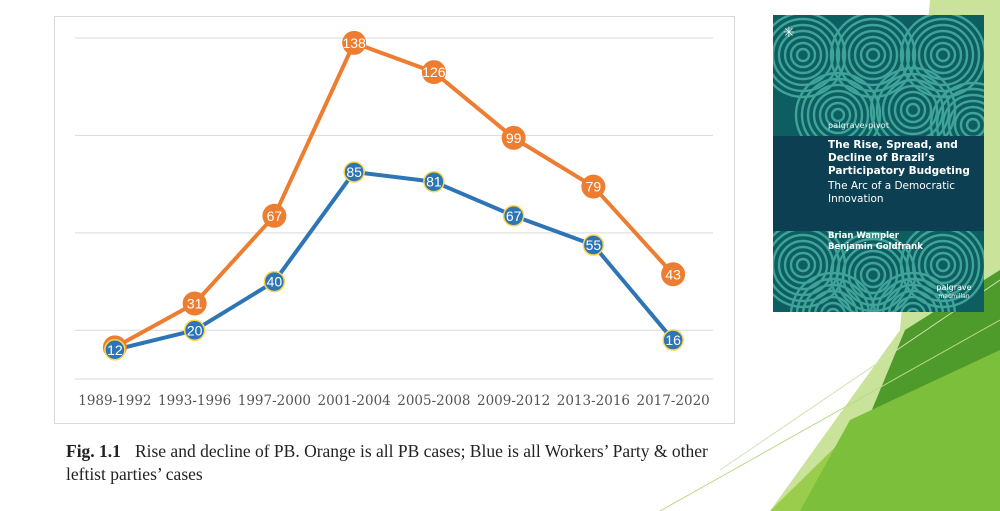  What do you see at coordinates (863, 236) in the screenshot?
I see `author-name: Brian Wampler` at bounding box center [863, 236].